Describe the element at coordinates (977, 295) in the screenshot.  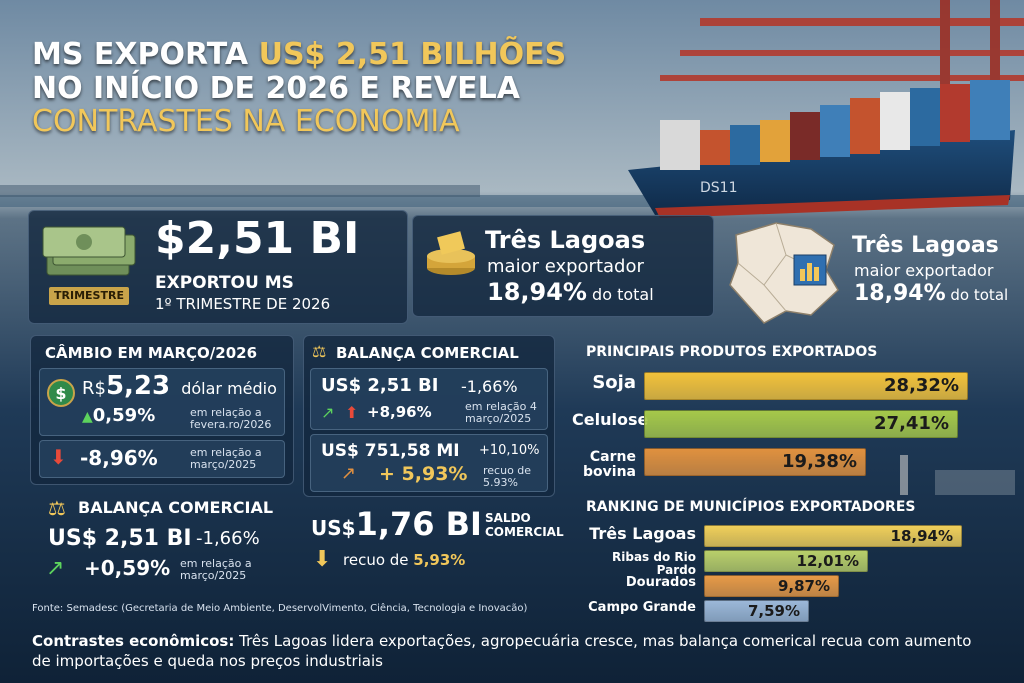
I see `map-exporter-pct-suffix: do total` at that location.